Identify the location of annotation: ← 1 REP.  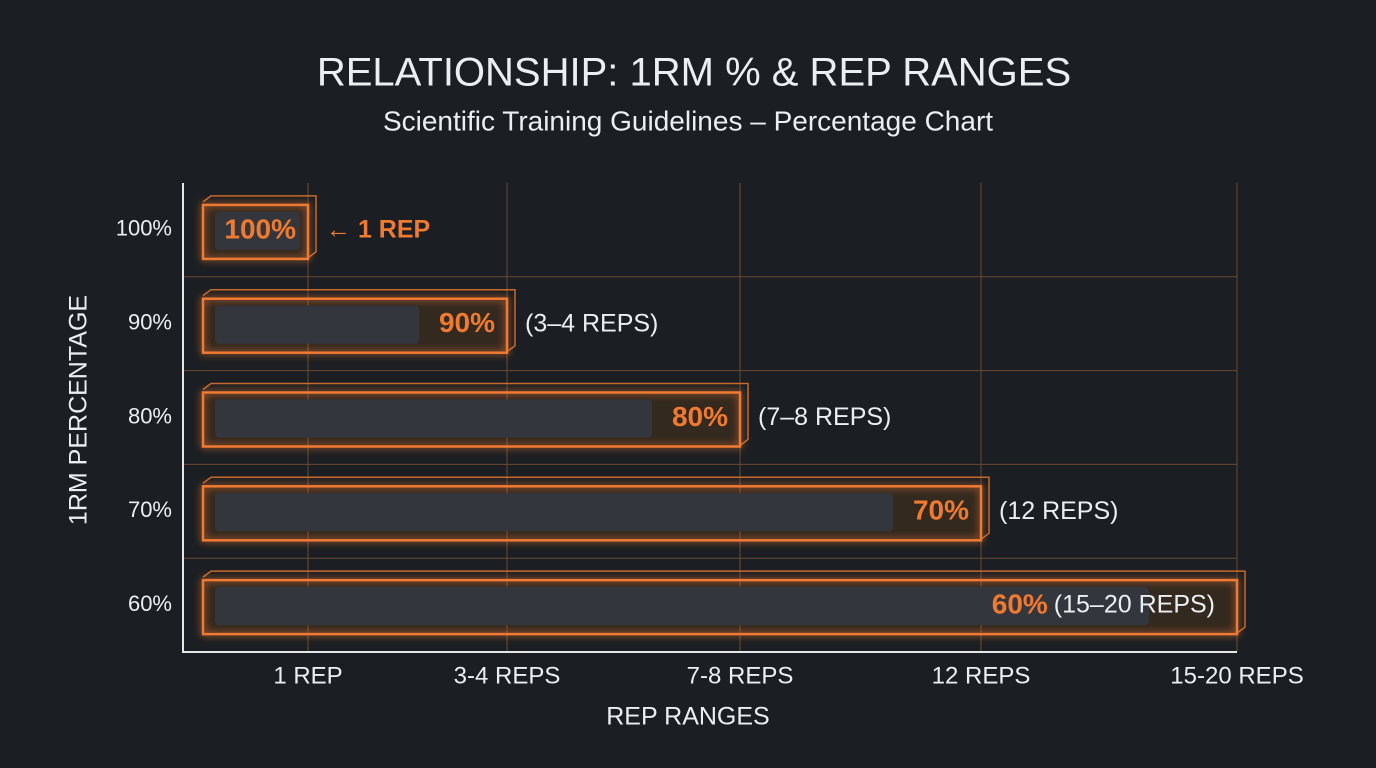
(378, 230).